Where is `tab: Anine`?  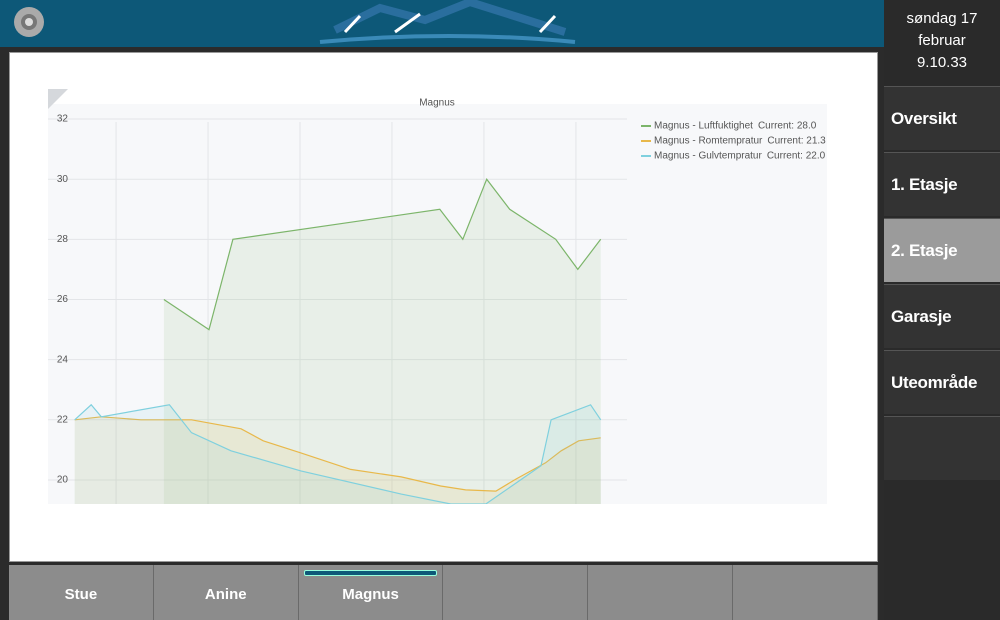
tab: Anine is located at coordinates (226, 592).